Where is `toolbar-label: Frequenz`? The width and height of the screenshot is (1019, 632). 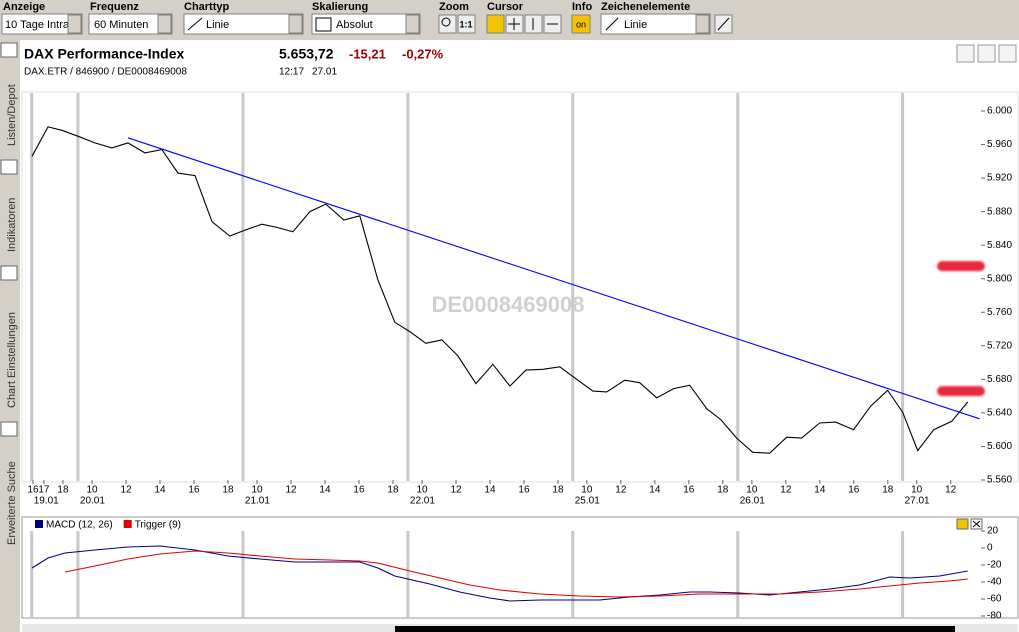
toolbar-label: Frequenz is located at coordinates (114, 7).